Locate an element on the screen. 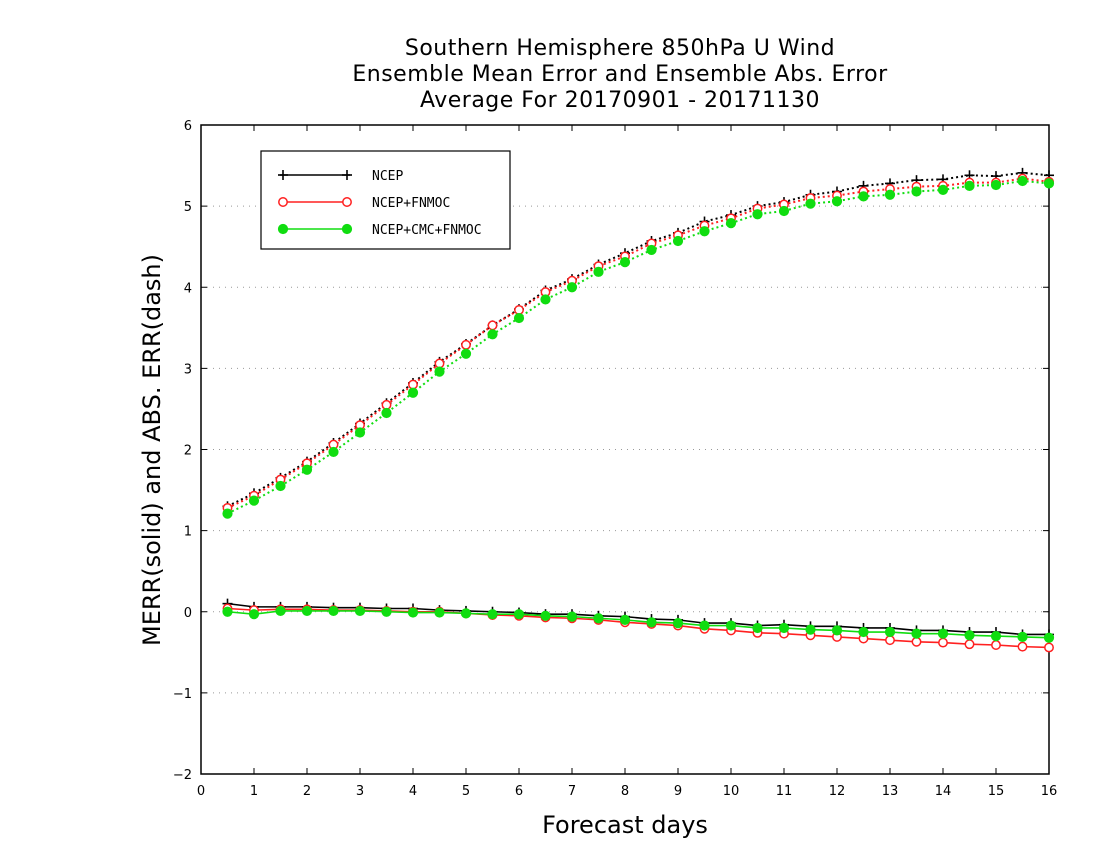 This screenshot has height=850, width=1100. x-tick-label: 11 is located at coordinates (784, 791).